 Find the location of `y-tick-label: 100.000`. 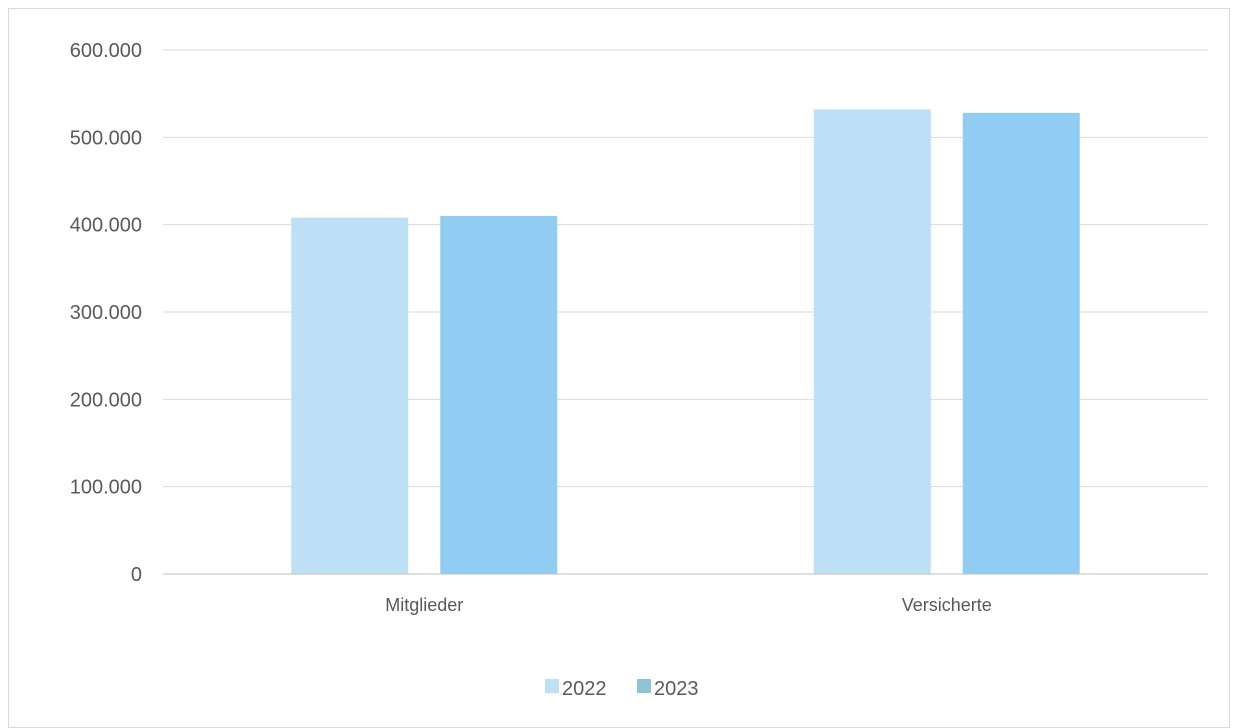

y-tick-label: 100.000 is located at coordinates (106, 488).